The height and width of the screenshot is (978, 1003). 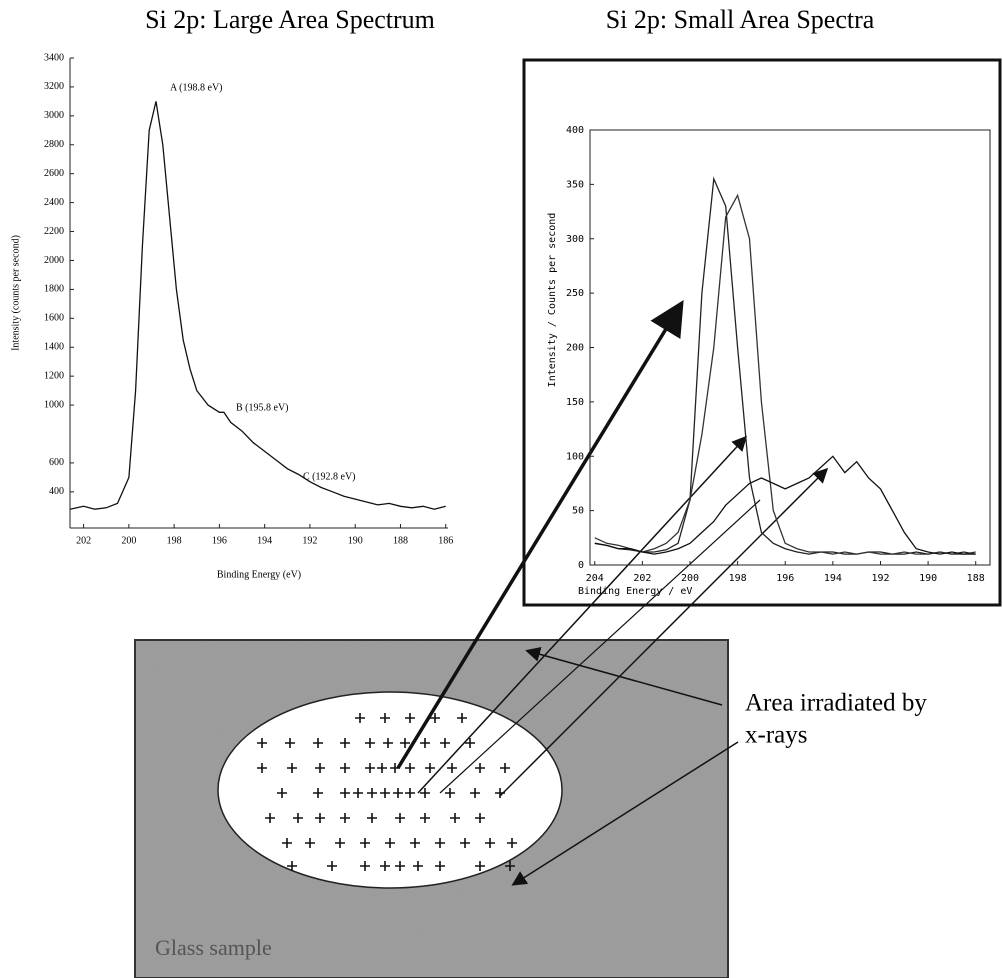 What do you see at coordinates (664, 632) in the screenshot?
I see `arrow` at bounding box center [664, 632].